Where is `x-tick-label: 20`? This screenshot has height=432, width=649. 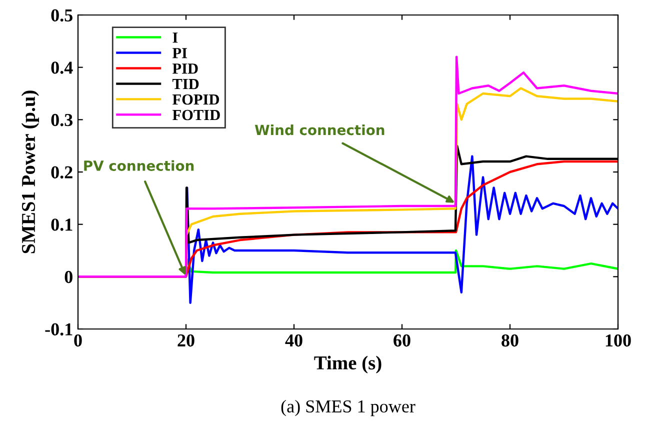 x-tick-label: 20 is located at coordinates (186, 340).